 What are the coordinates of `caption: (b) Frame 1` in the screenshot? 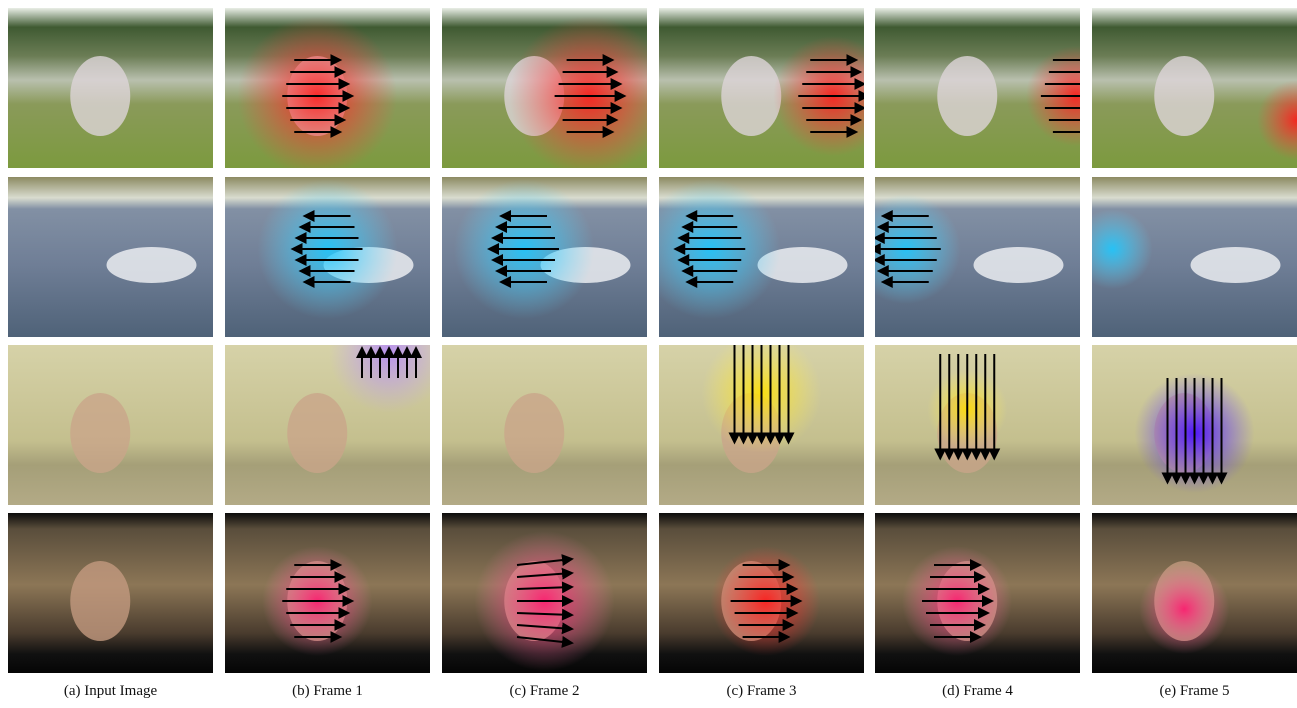 It's located at (327, 691).